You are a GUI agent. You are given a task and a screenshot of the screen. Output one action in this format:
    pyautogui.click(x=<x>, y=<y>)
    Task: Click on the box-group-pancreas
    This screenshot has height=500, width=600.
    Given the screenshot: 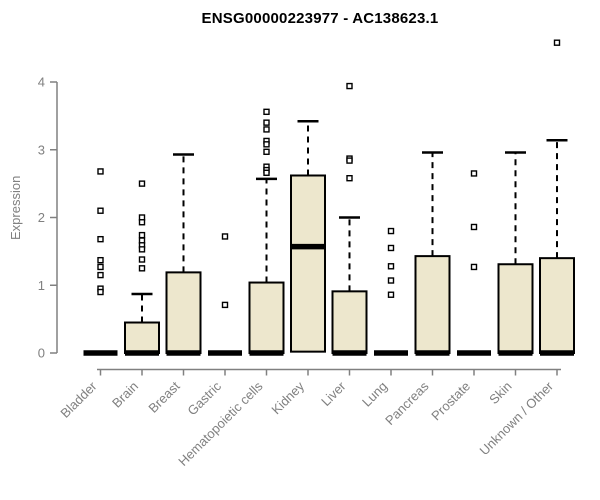 What is the action you would take?
    pyautogui.click(x=432, y=253)
    